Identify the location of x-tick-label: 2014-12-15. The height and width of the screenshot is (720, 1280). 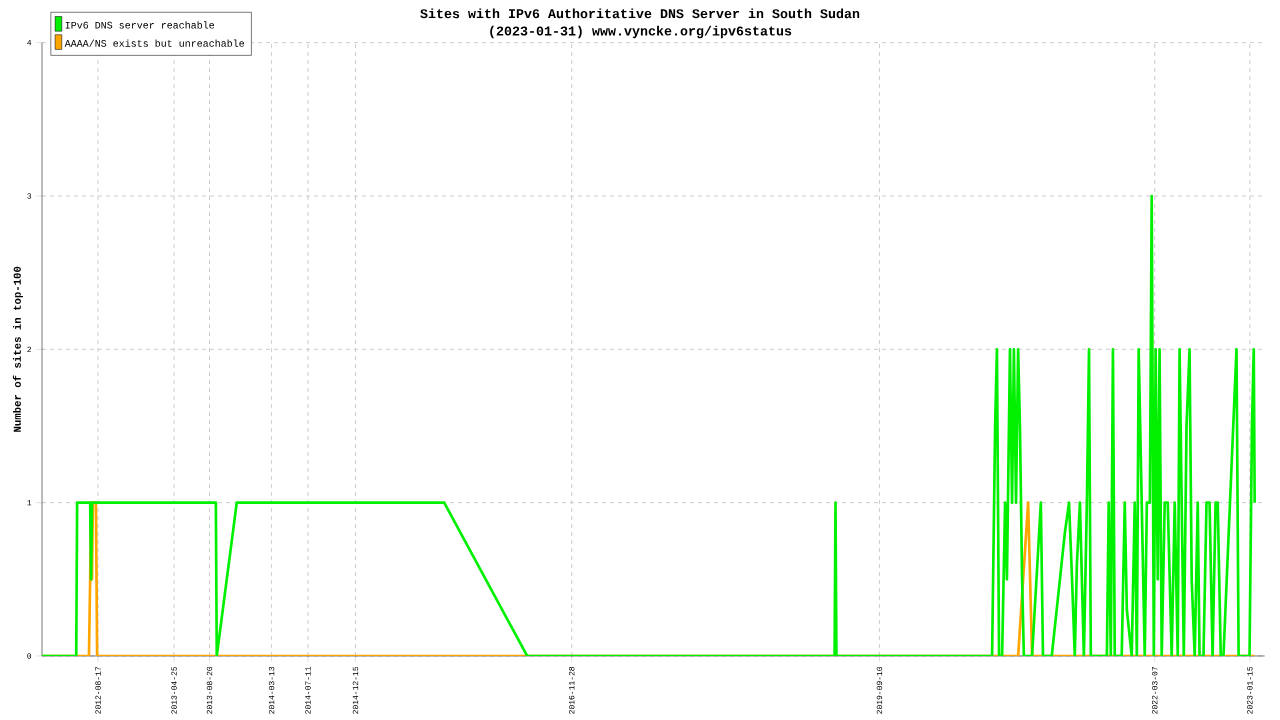
(355, 690).